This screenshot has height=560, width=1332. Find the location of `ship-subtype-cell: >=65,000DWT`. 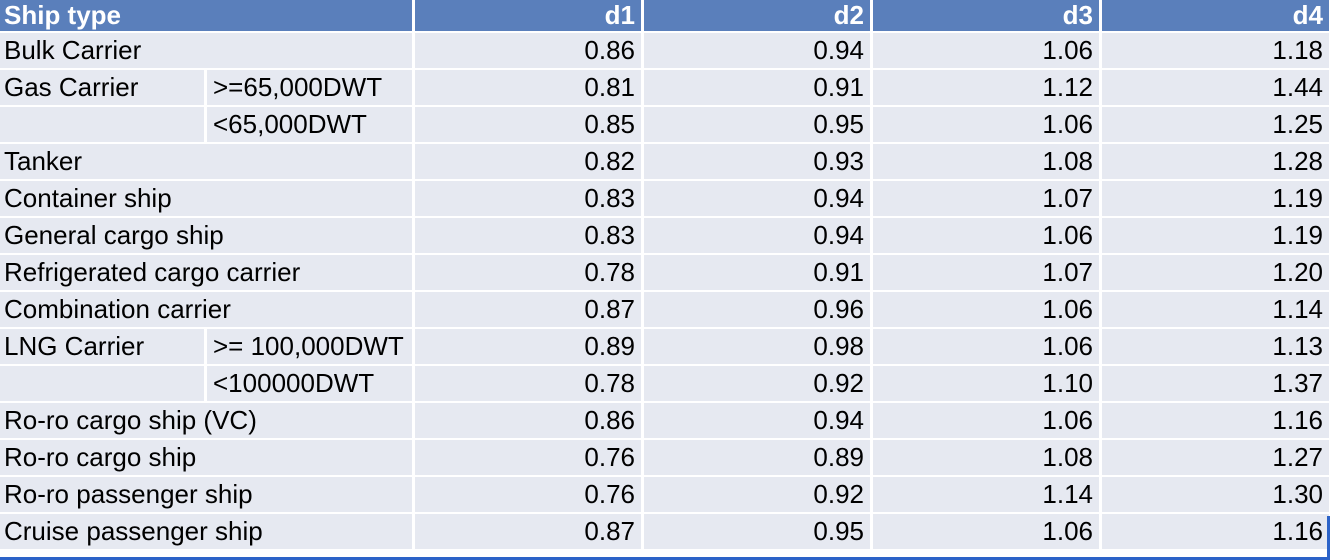

ship-subtype-cell: >=65,000DWT is located at coordinates (311, 88).